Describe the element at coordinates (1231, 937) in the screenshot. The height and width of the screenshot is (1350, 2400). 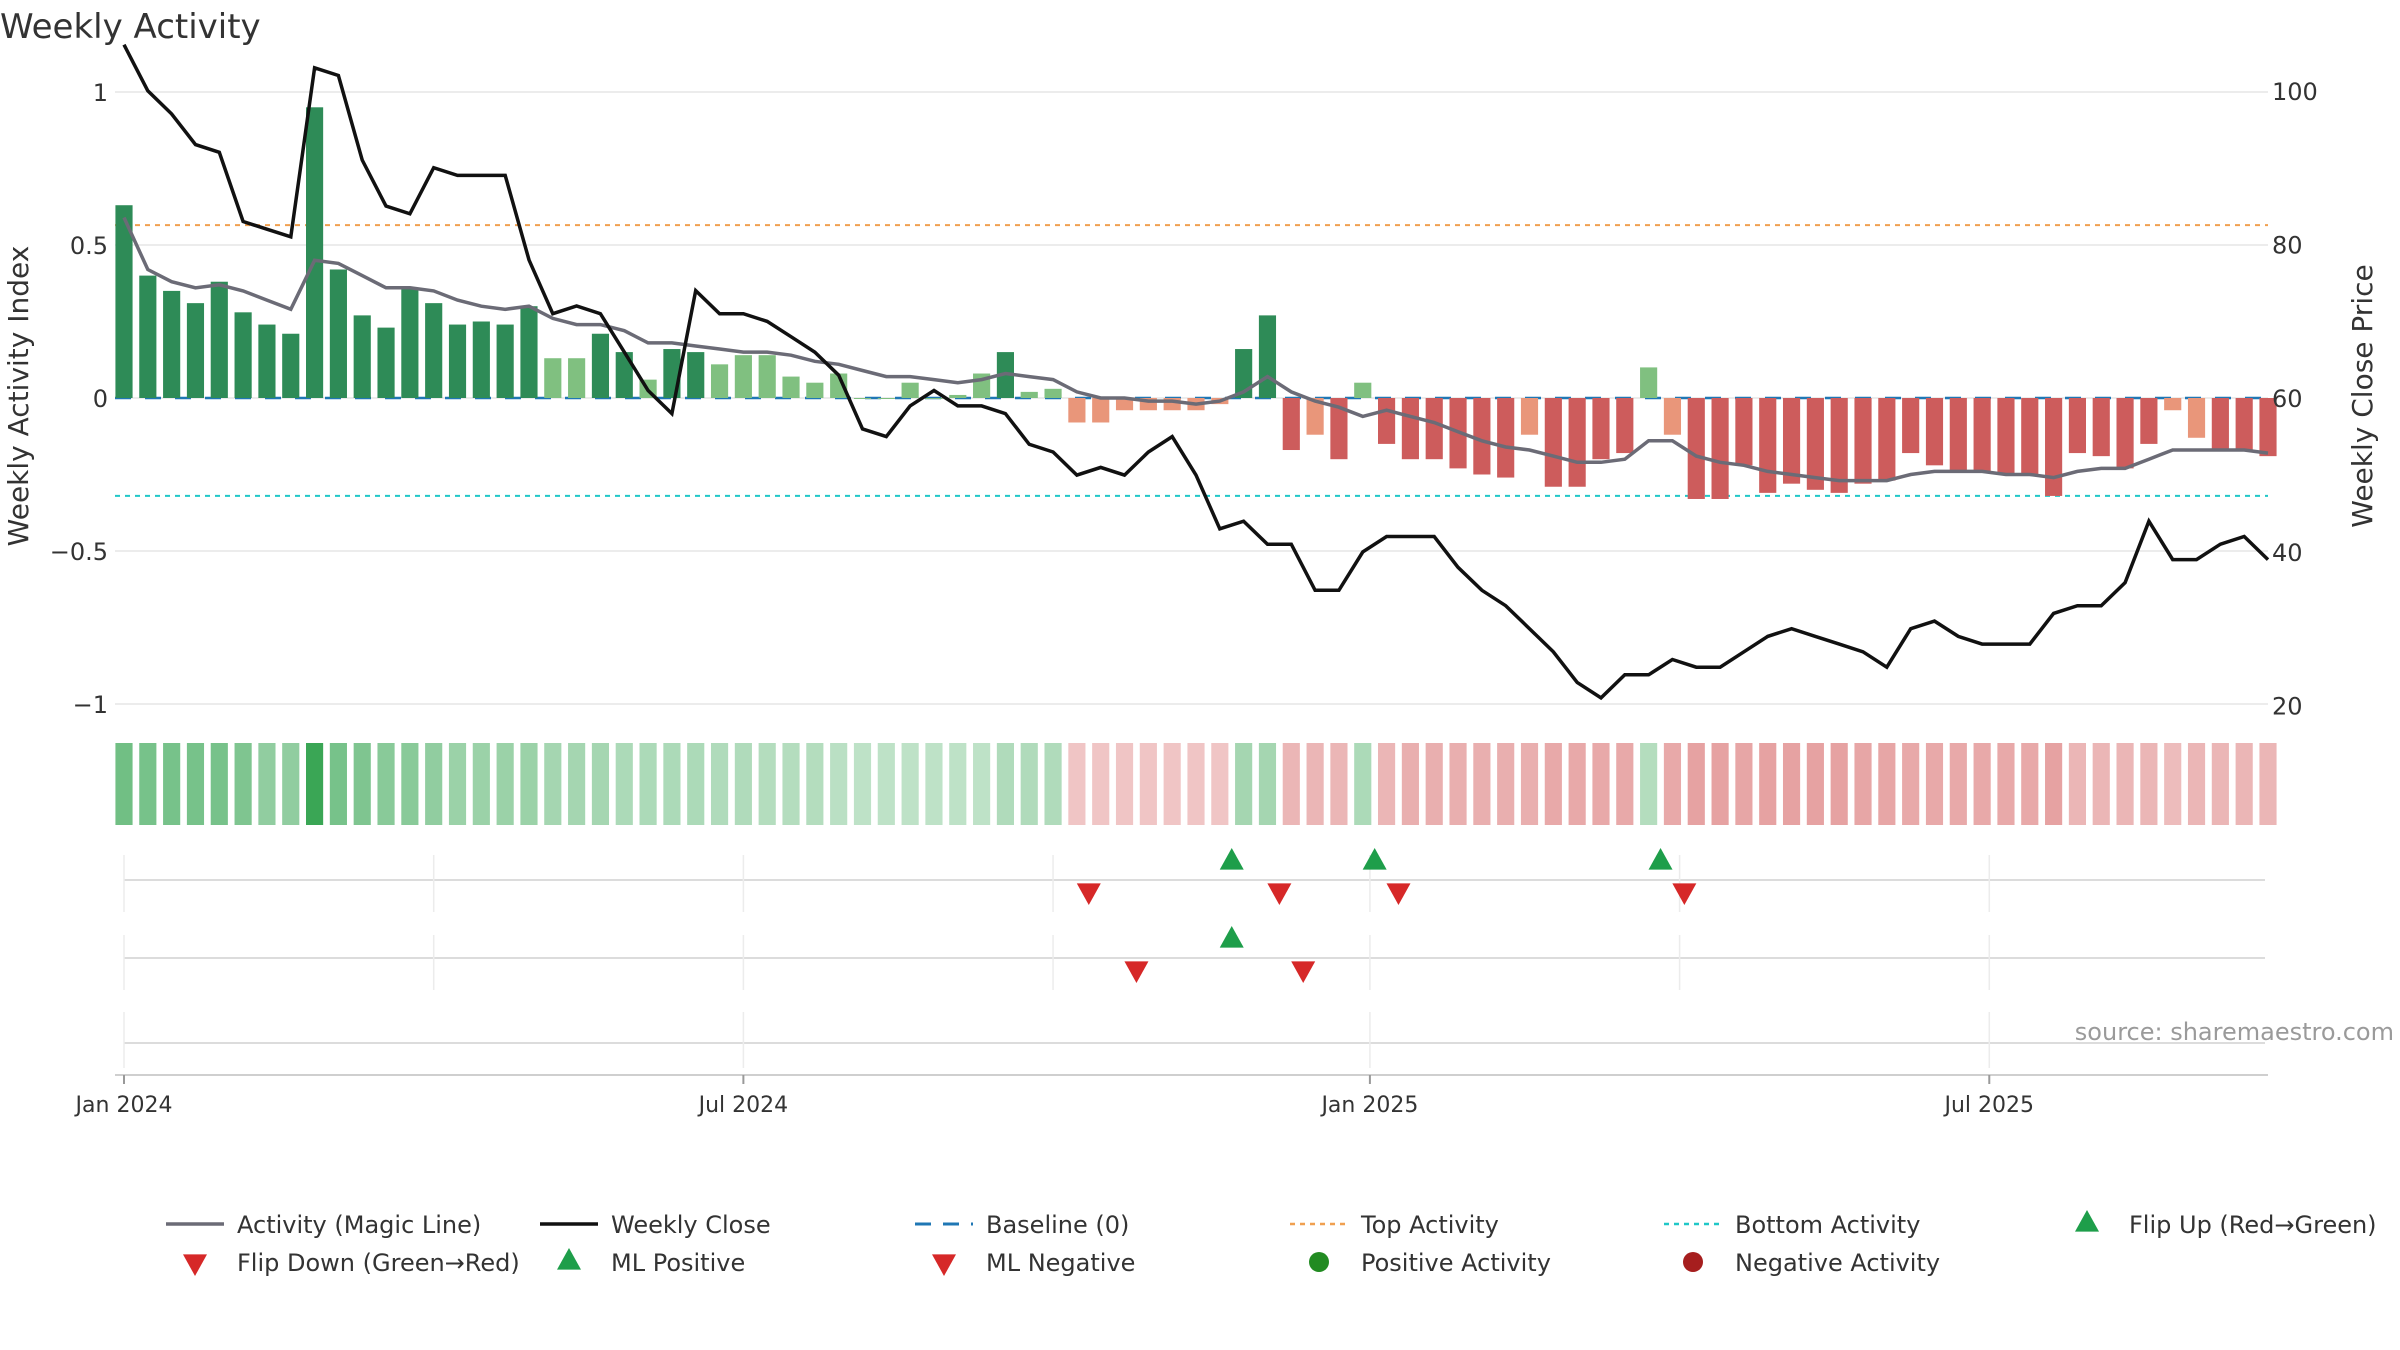
I see `ml-positive-marker` at that location.